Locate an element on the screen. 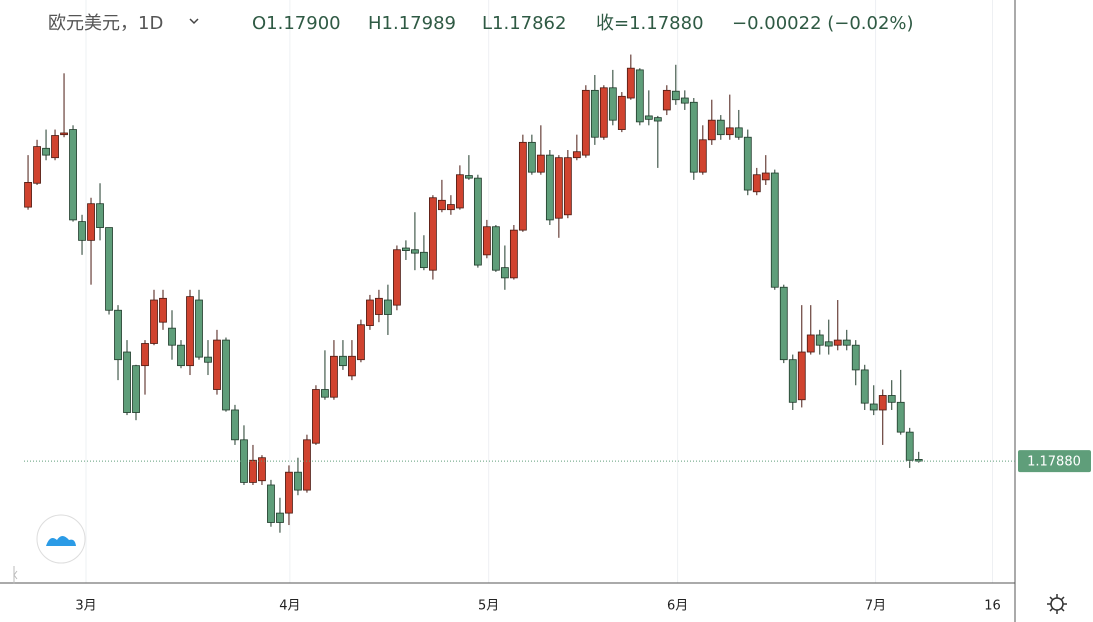  x-tick-label: 6月 is located at coordinates (677, 606).